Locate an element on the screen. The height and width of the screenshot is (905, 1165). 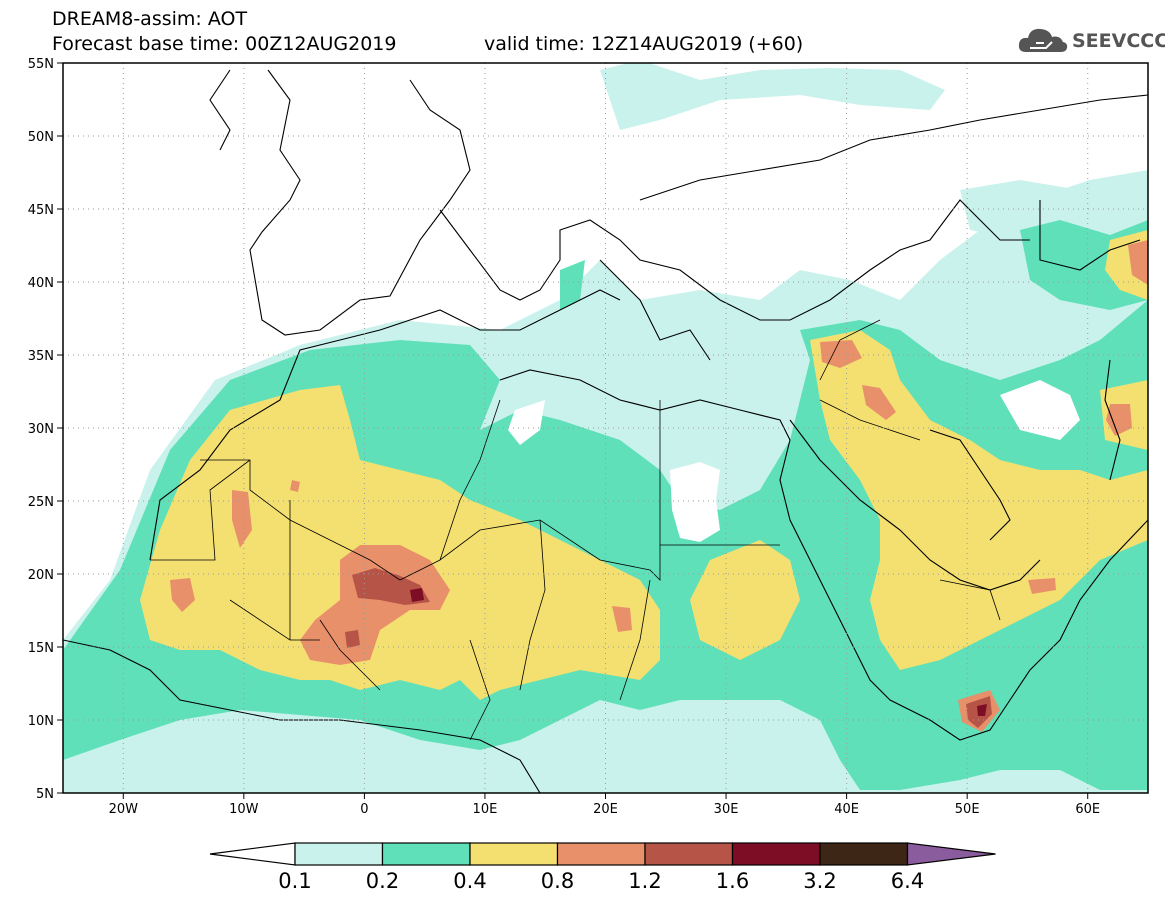
lat-tick-label: 45N is located at coordinates (41, 210).